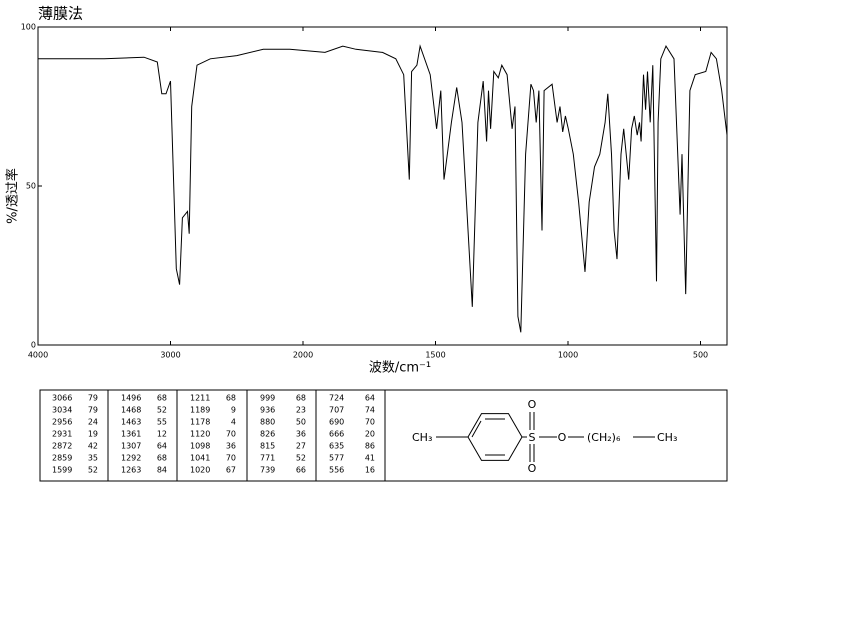 This screenshot has height=624, width=850. I want to click on peak-wavenumber: 1098, so click(200, 446).